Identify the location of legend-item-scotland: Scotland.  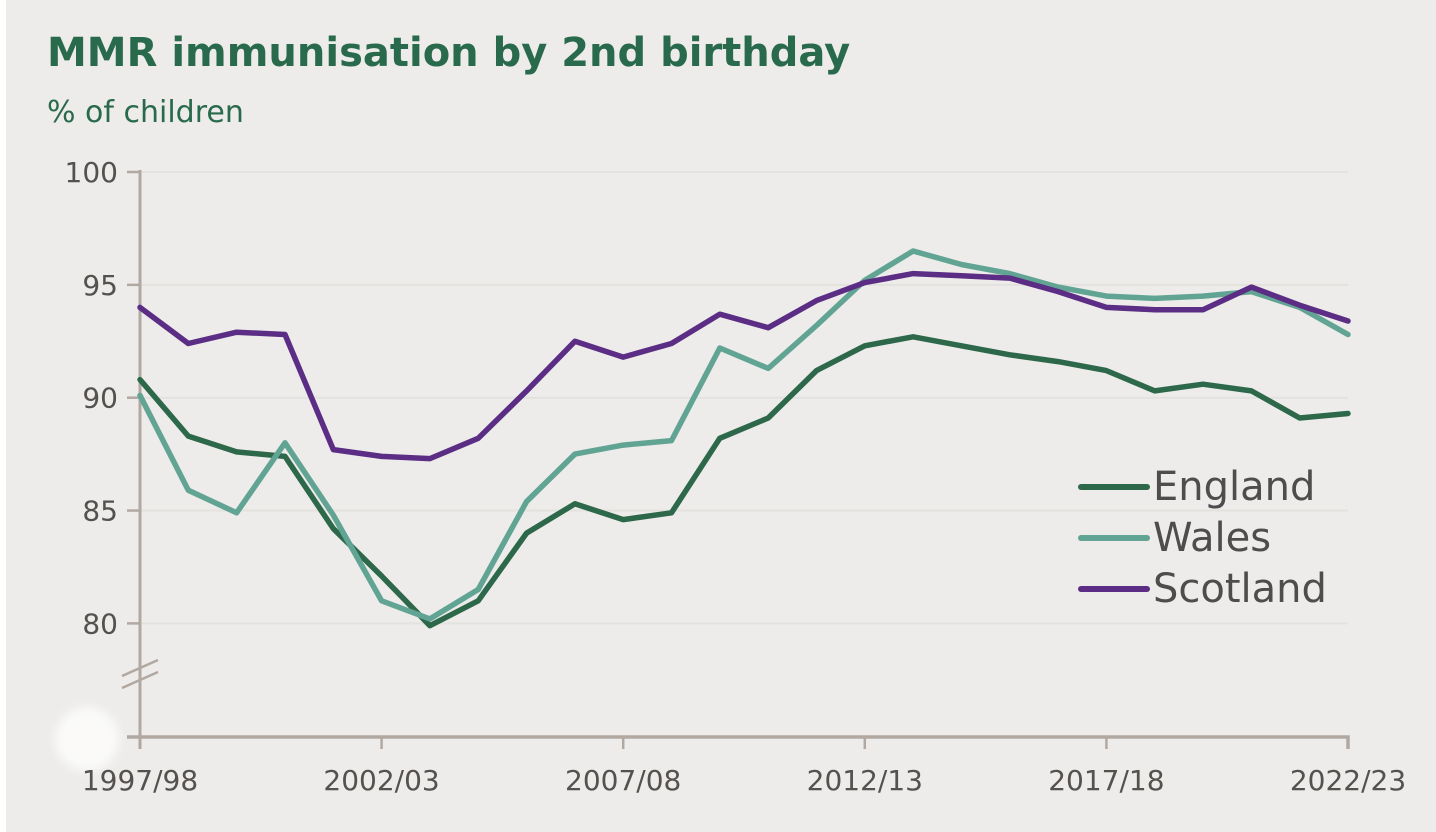
(1202, 588).